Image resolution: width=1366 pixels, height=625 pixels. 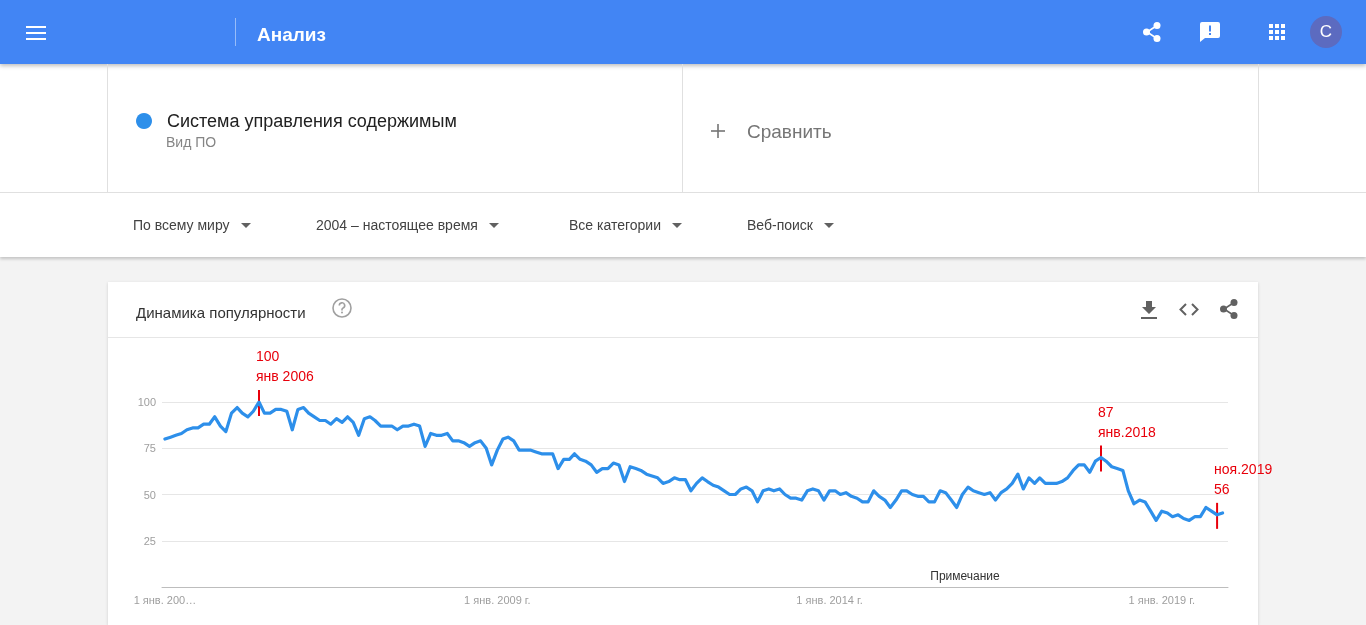 What do you see at coordinates (149, 448) in the screenshot?
I see `y-tick-label: 75` at bounding box center [149, 448].